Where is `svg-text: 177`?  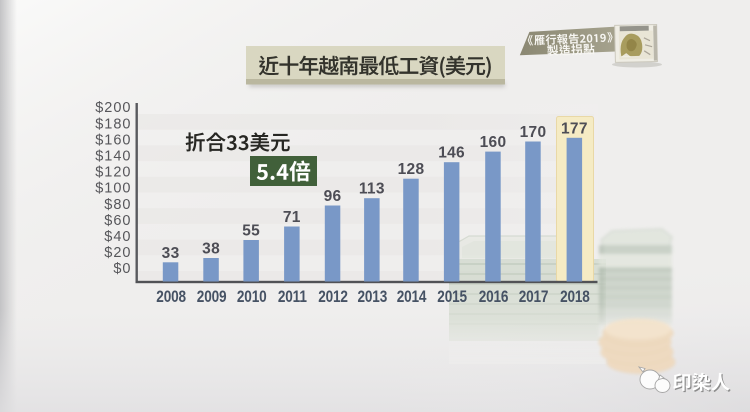
svg-text: 177 is located at coordinates (574, 128).